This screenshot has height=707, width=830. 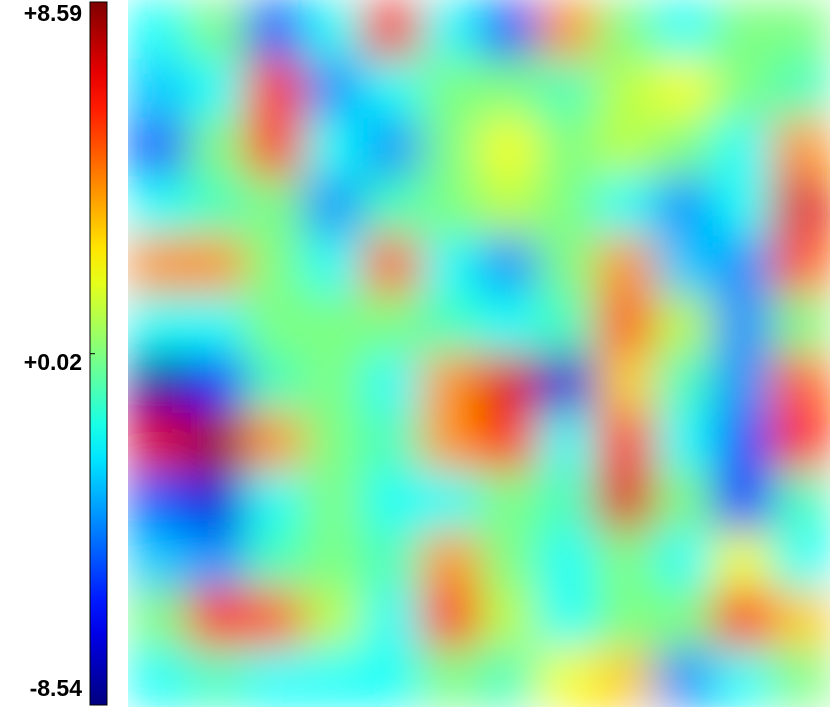 What do you see at coordinates (53, 362) in the screenshot?
I see `colorbar-tick-label: +0.02` at bounding box center [53, 362].